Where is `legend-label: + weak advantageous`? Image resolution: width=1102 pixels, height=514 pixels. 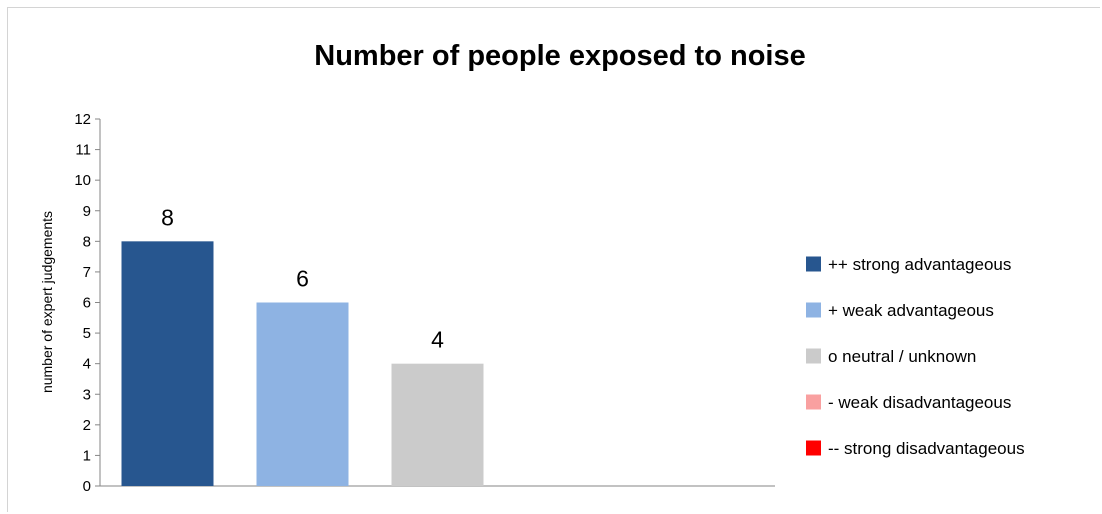
legend-label: + weak advantageous is located at coordinates (911, 310).